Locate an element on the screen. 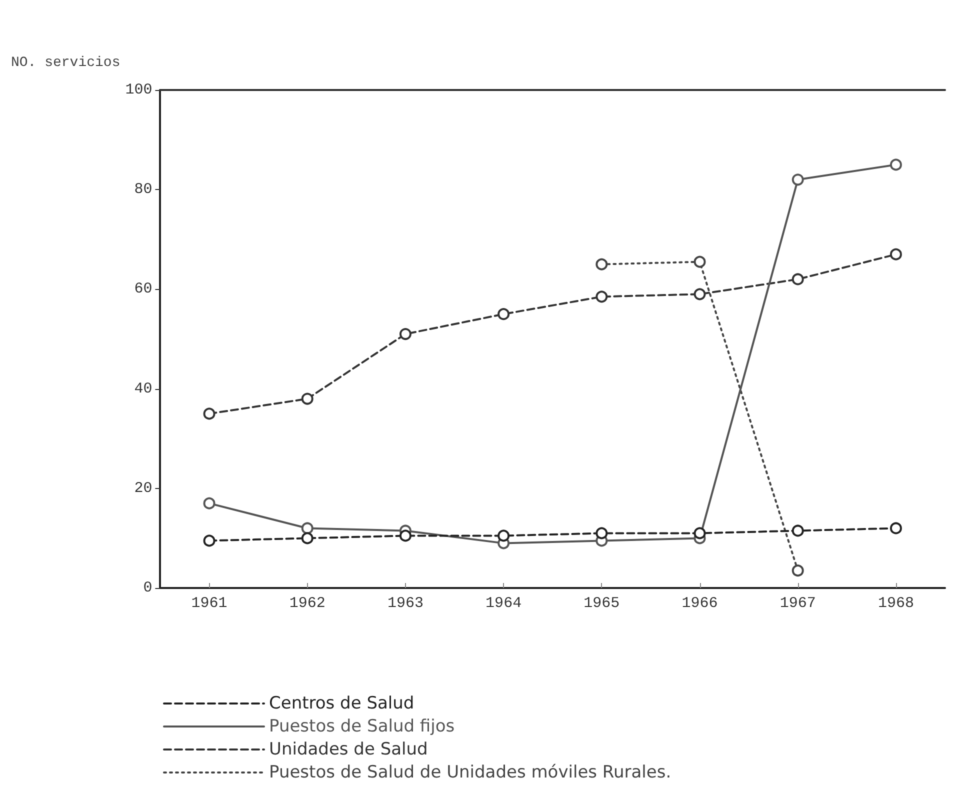 The image size is (955, 794). y-tick-label: 60 is located at coordinates (143, 289).